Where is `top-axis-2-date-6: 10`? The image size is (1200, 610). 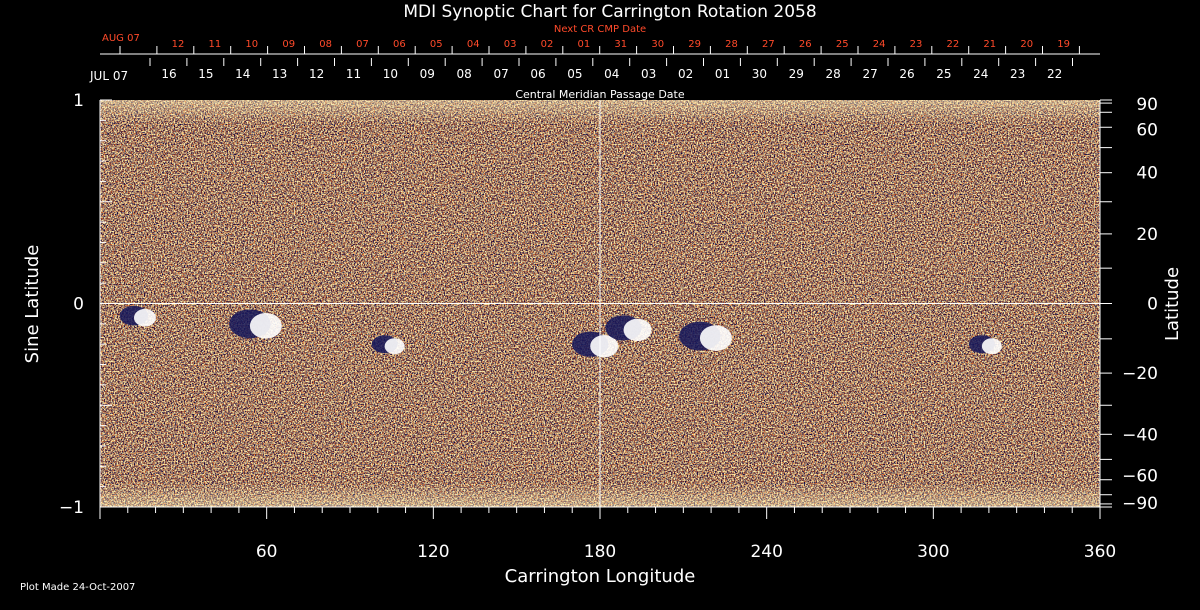 top-axis-2-date-6: 10 is located at coordinates (390, 74).